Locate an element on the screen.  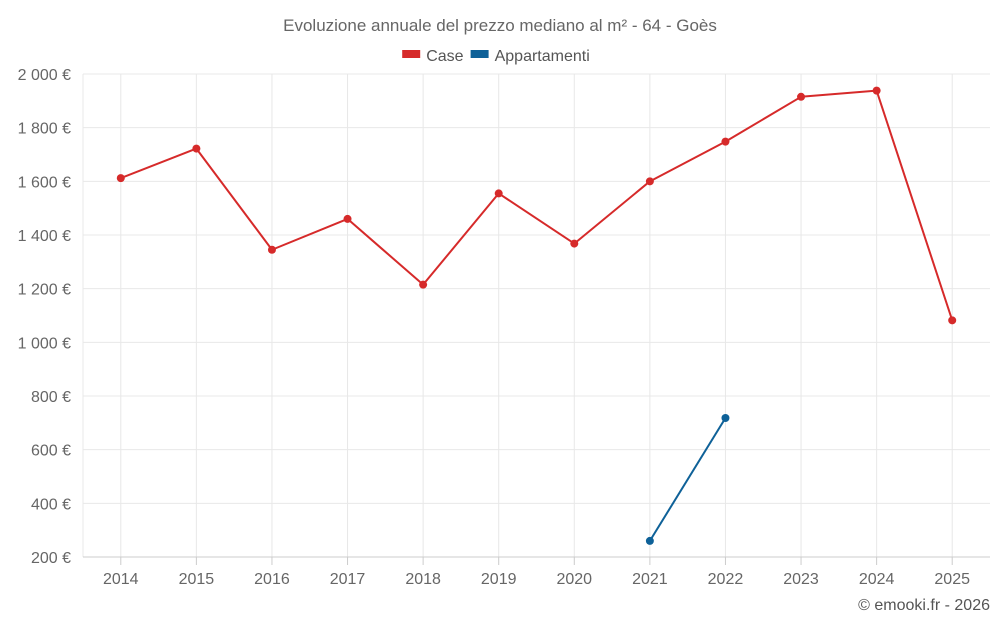
y-tick-label: 1 200 € is located at coordinates (44, 290).